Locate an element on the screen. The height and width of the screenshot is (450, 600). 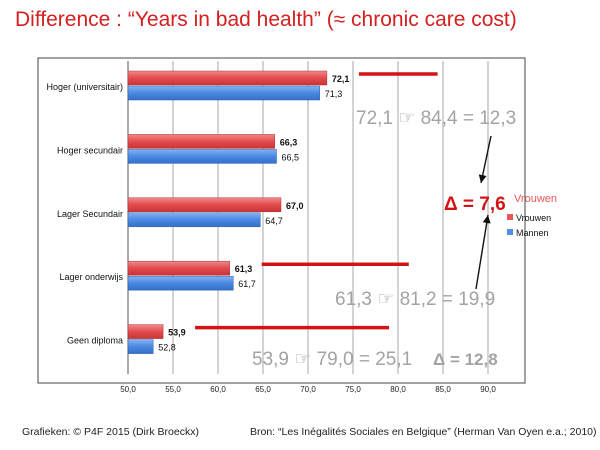
data-label: 72,1 is located at coordinates (341, 79).